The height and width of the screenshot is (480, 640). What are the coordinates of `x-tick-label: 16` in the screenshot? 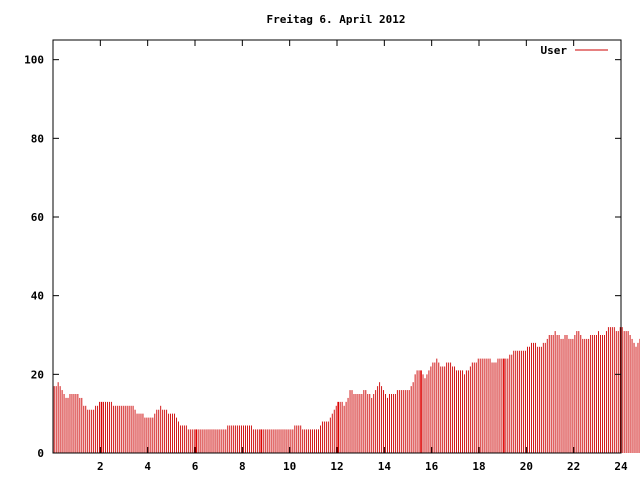 It's located at (432, 466).